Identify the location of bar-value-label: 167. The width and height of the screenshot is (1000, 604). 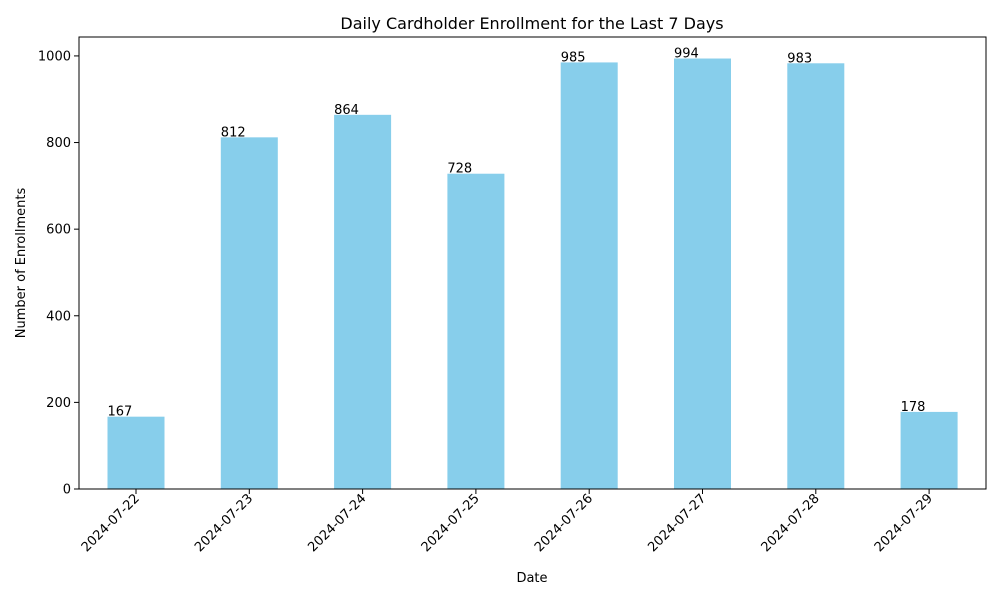
(120, 412).